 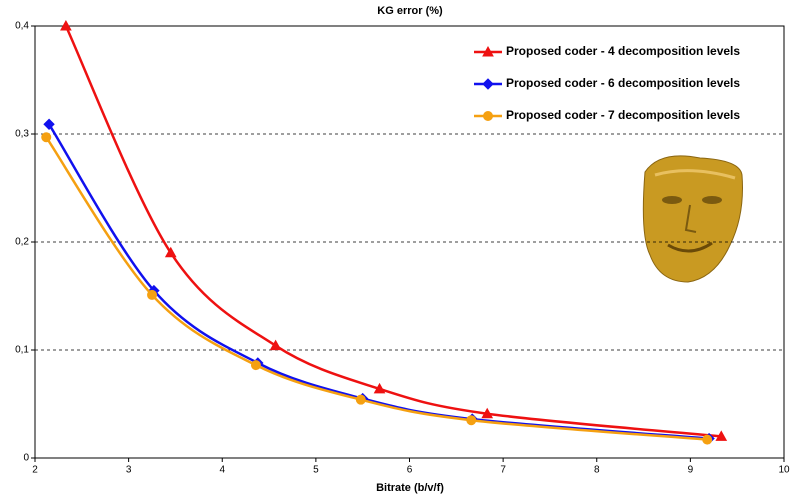 What do you see at coordinates (410, 488) in the screenshot?
I see `x-axis-label: Bitrate (b/v/f)` at bounding box center [410, 488].